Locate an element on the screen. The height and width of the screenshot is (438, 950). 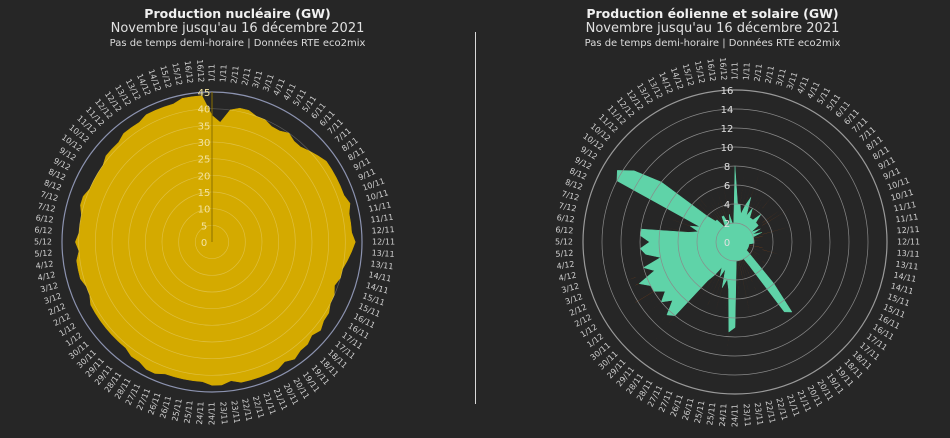
radial-tick-label: 4 is located at coordinates (727, 205).